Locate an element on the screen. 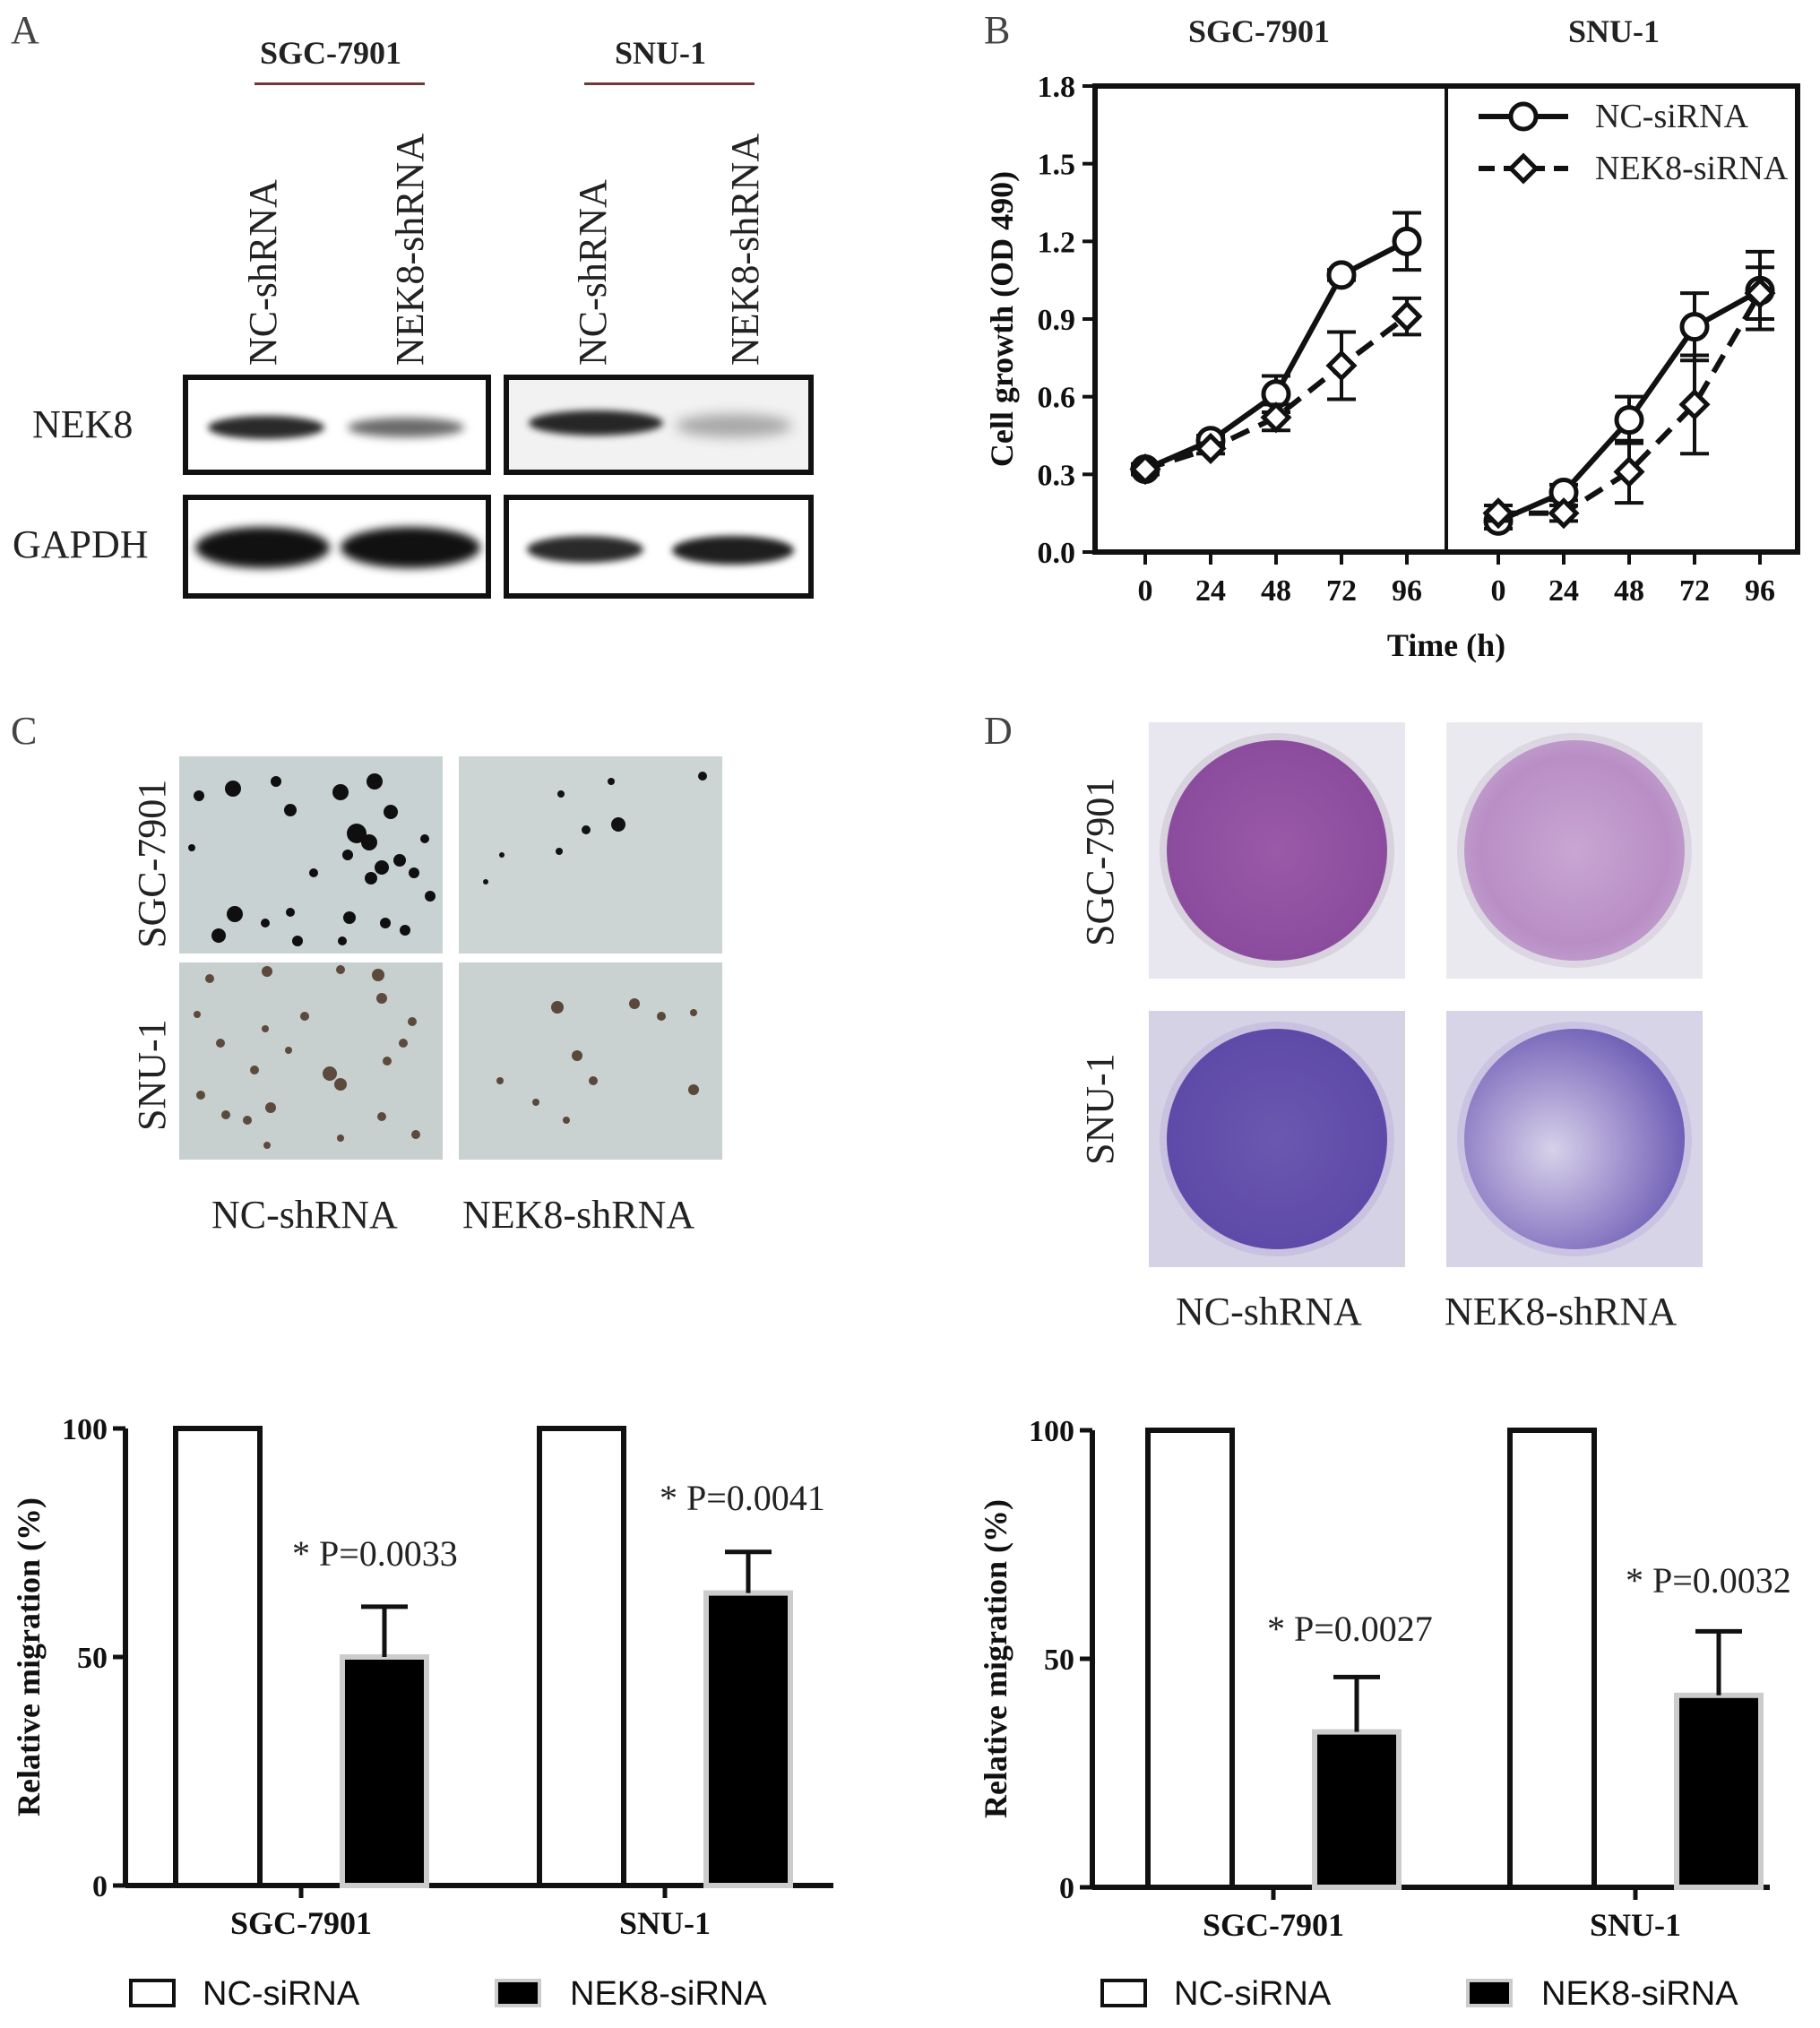 This screenshot has height=2028, width=1820. panel-d-row-sgc: SGC-7901 is located at coordinates (1100, 861).